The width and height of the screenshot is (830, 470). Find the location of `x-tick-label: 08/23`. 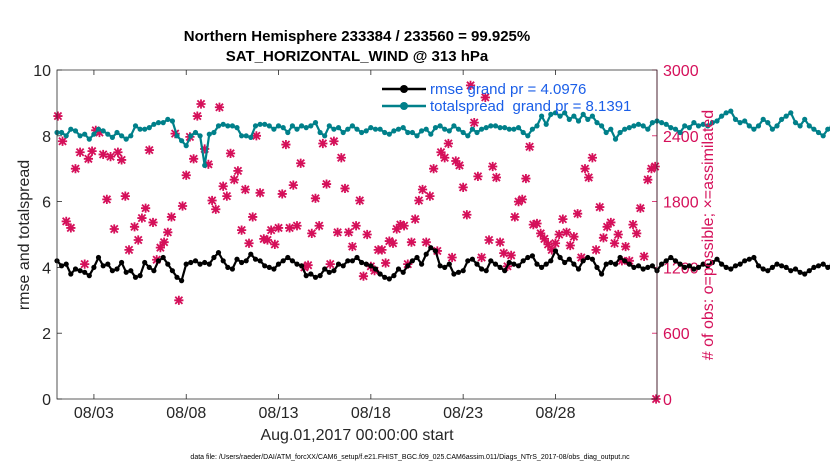

x-tick-label: 08/23 is located at coordinates (463, 413).